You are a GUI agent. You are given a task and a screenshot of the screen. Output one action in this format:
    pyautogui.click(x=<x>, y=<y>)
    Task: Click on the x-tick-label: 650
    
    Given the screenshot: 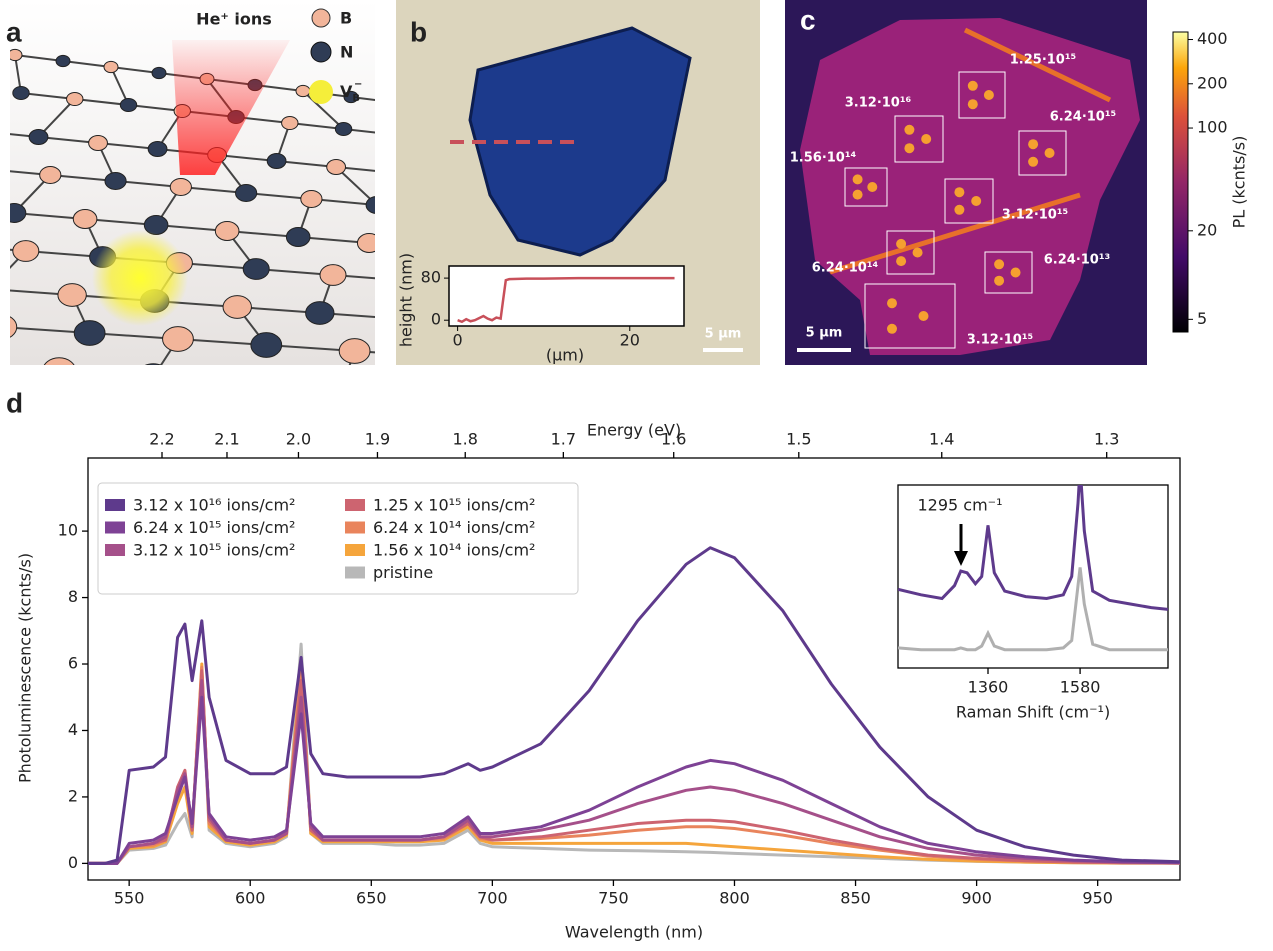 What is the action you would take?
    pyautogui.click(x=371, y=898)
    